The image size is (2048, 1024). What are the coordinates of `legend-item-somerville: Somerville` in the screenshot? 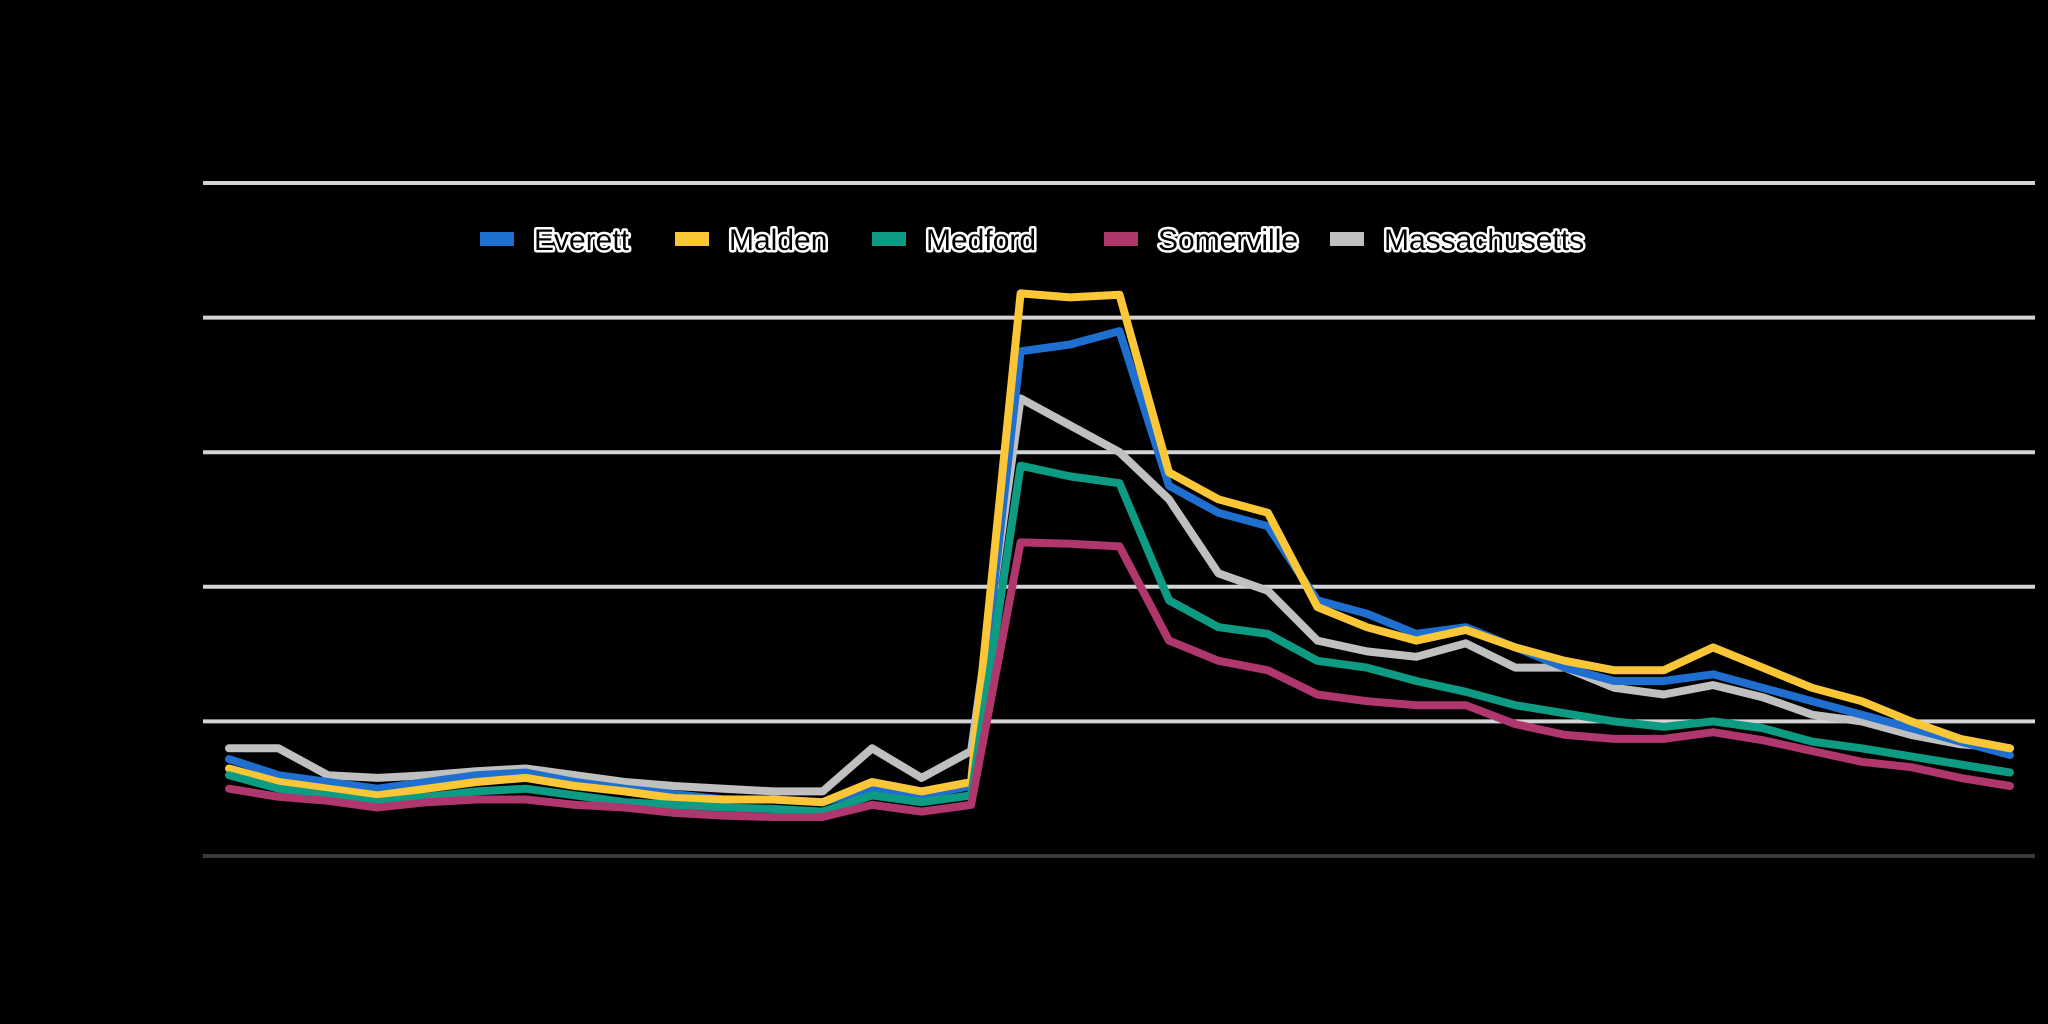 It's located at (1202, 241).